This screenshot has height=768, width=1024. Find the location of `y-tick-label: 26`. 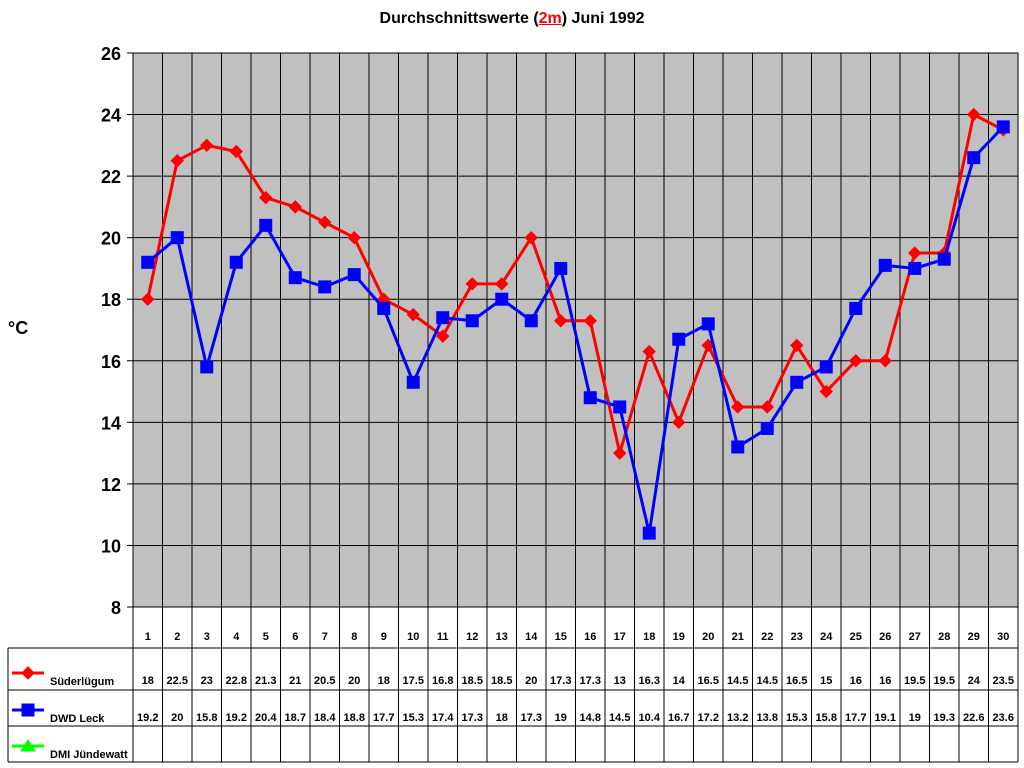

y-tick-label: 26 is located at coordinates (111, 54).